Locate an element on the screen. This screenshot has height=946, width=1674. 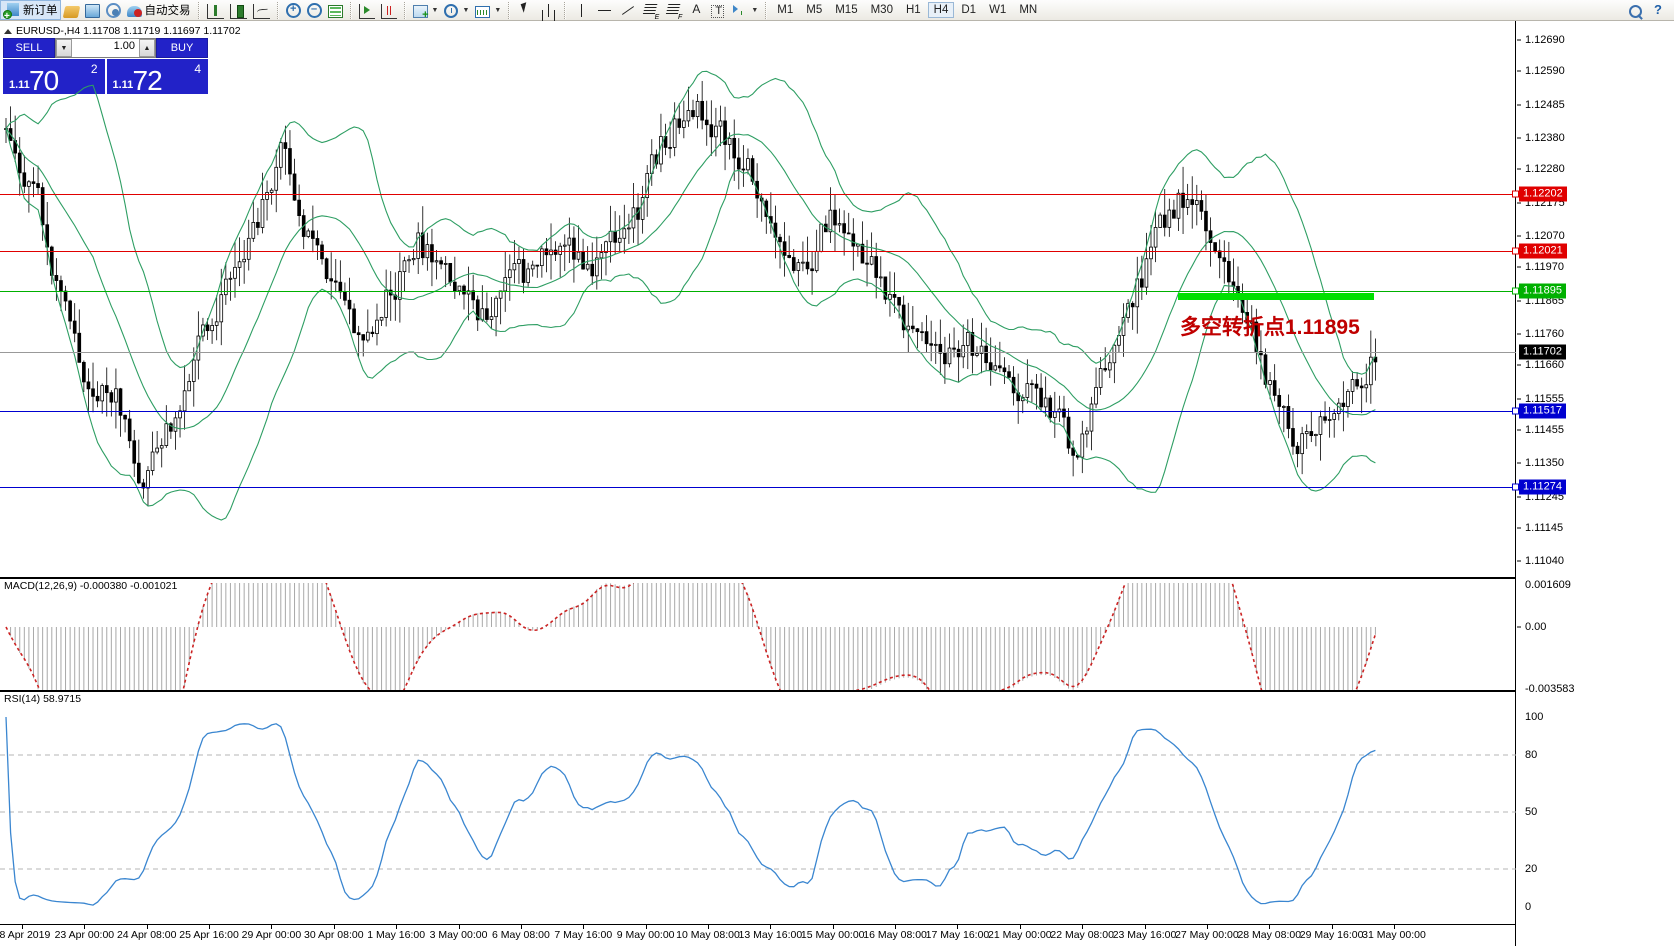
auto-trading-button: 自动交易 is located at coordinates (159, 10).